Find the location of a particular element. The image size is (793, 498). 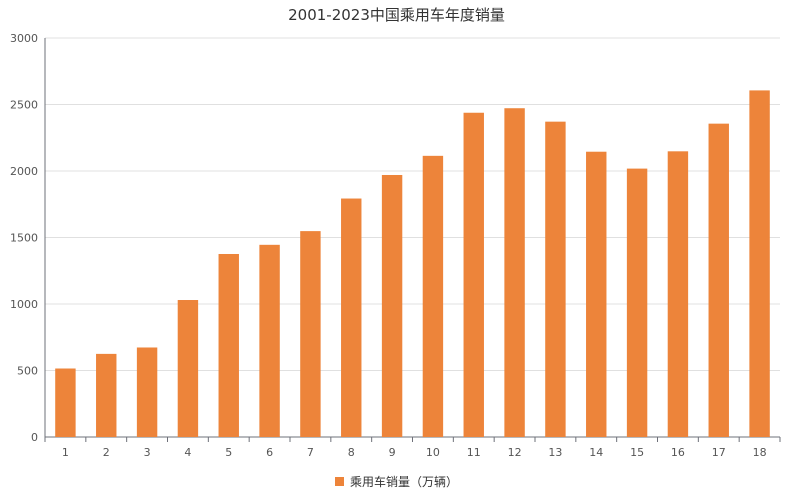

chart-title: 2001-2023中国乘用车年度销量 is located at coordinates (396, 15).